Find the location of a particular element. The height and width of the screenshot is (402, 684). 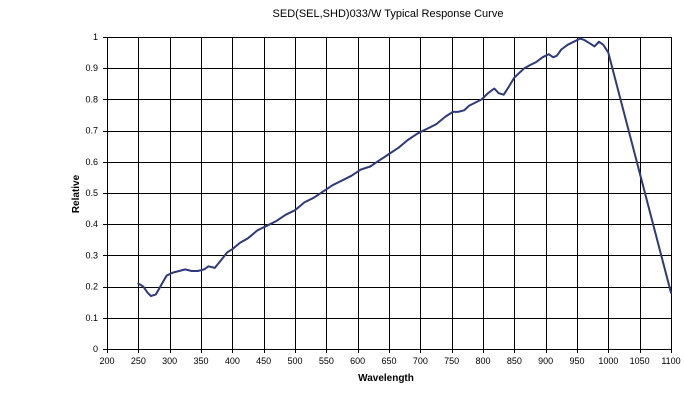

y-tick-label: 0.6 is located at coordinates (91, 162).